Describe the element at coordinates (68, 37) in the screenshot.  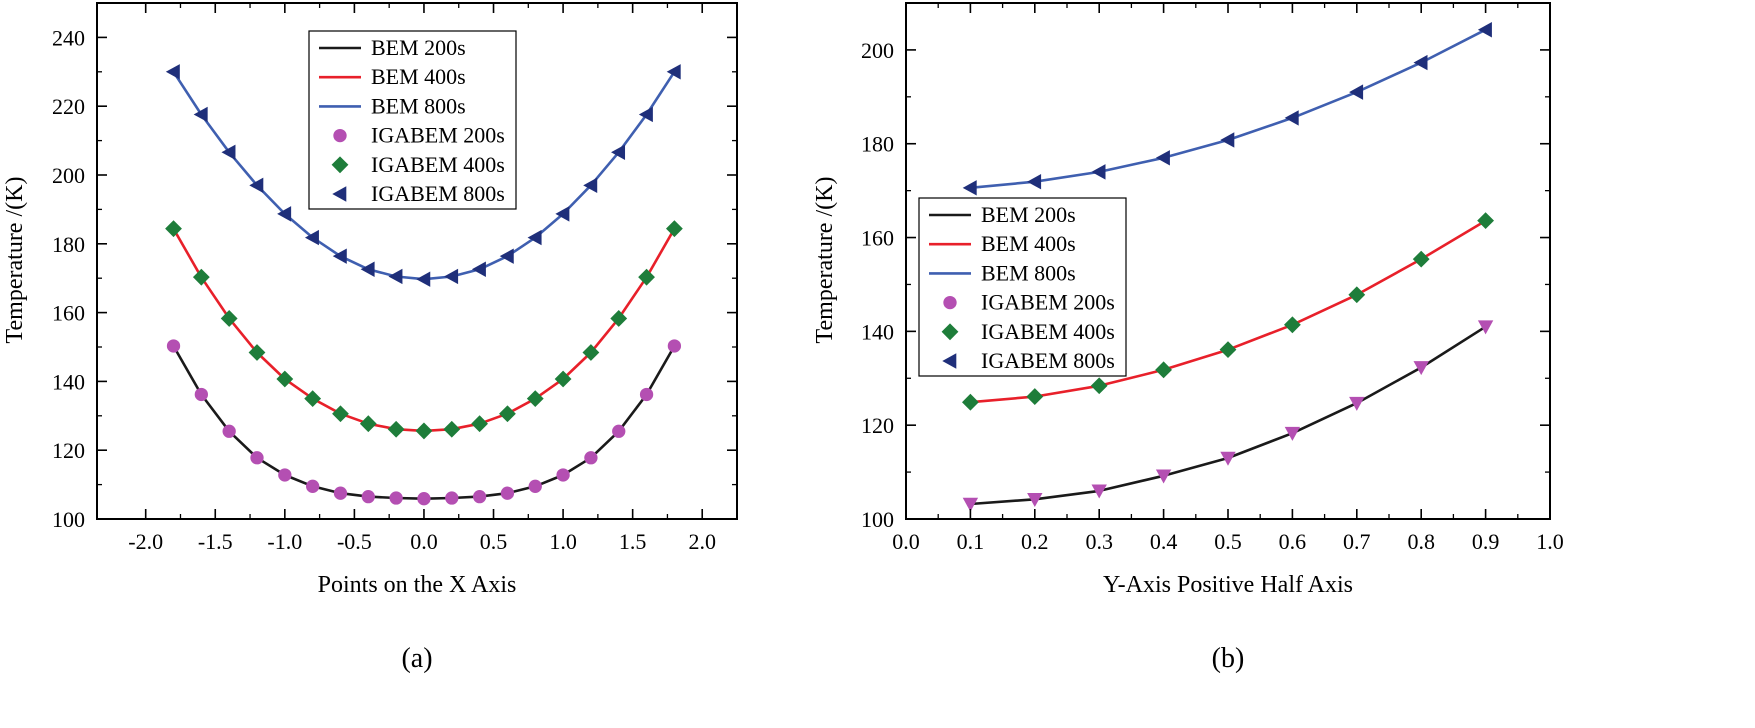
I see `chart-a-y-tick-label: 240` at that location.